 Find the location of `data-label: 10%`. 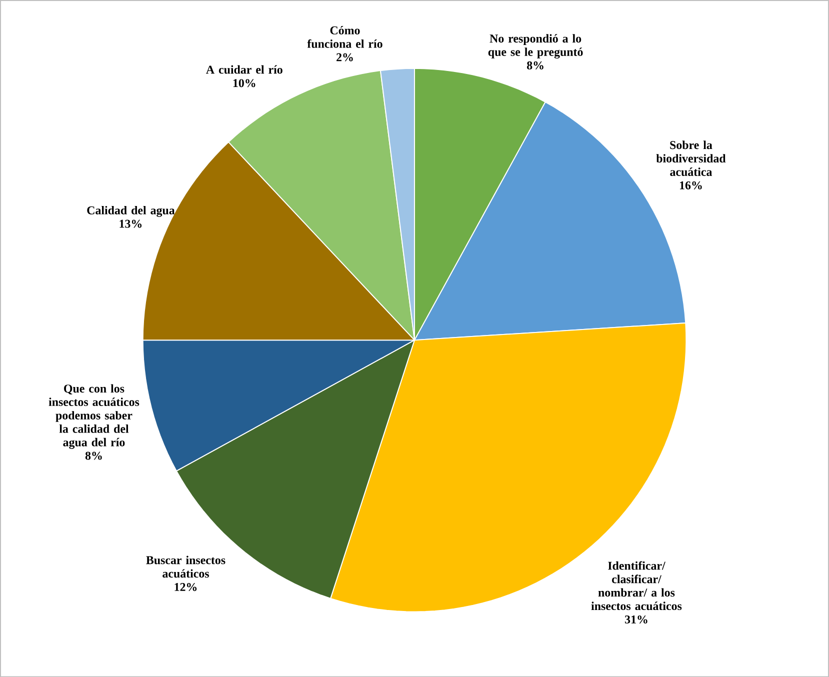

data-label: 10% is located at coordinates (244, 83).